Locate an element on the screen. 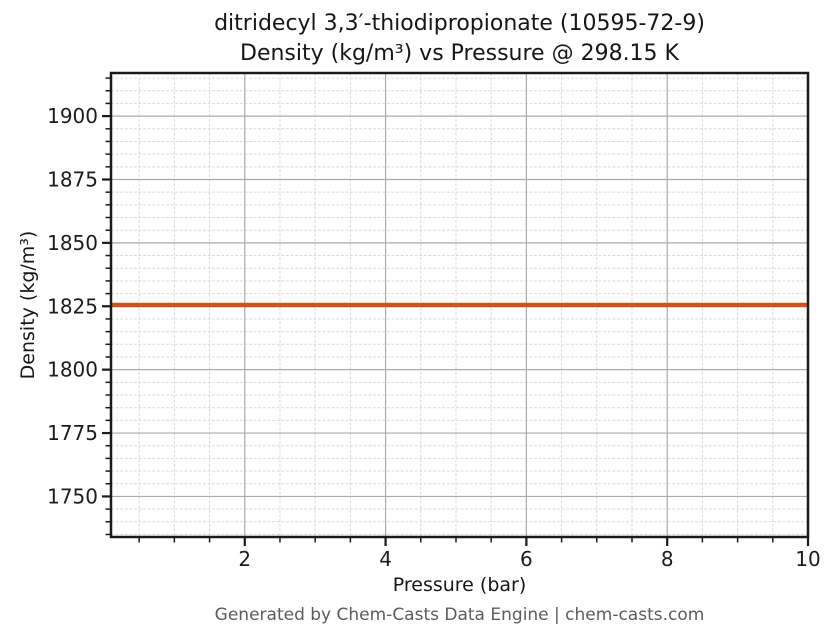 This screenshot has width=836, height=644. x-axis-label: Pressure (bar) is located at coordinates (459, 585).